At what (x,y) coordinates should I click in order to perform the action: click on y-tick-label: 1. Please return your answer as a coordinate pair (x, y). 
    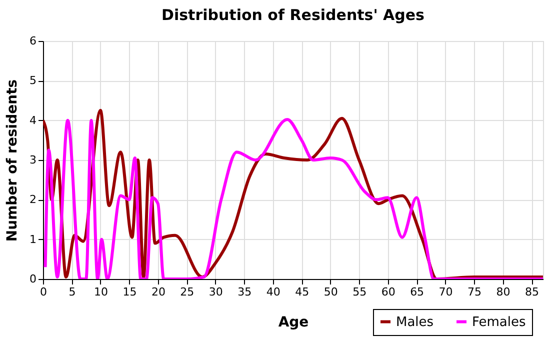
    Looking at the image, I should click on (33, 239).